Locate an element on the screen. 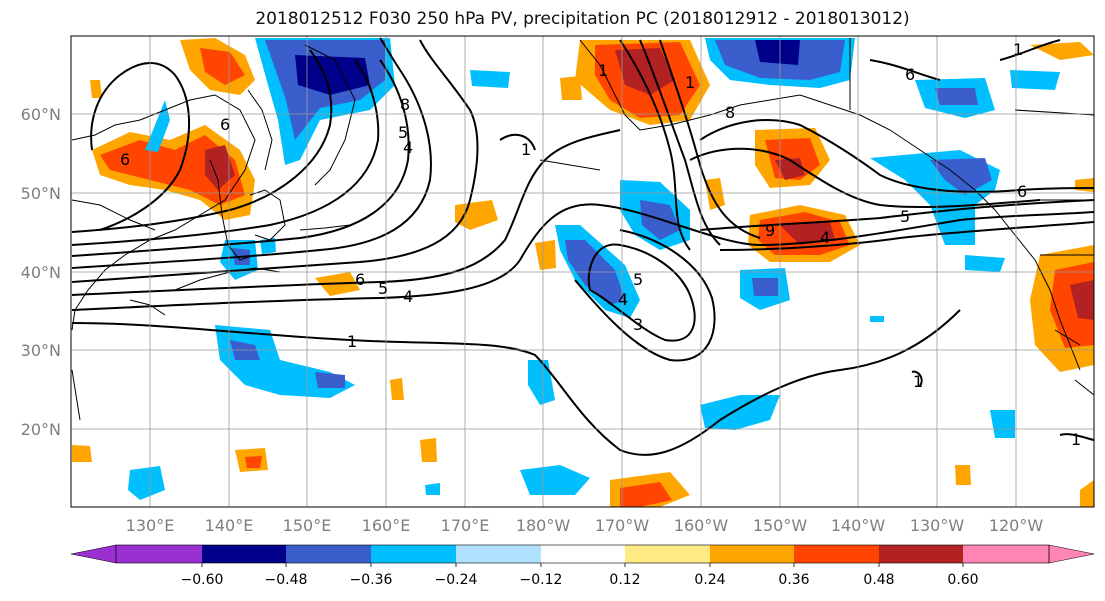 This screenshot has width=1105, height=601. colorbar-tick-label: −0.36 is located at coordinates (371, 580).